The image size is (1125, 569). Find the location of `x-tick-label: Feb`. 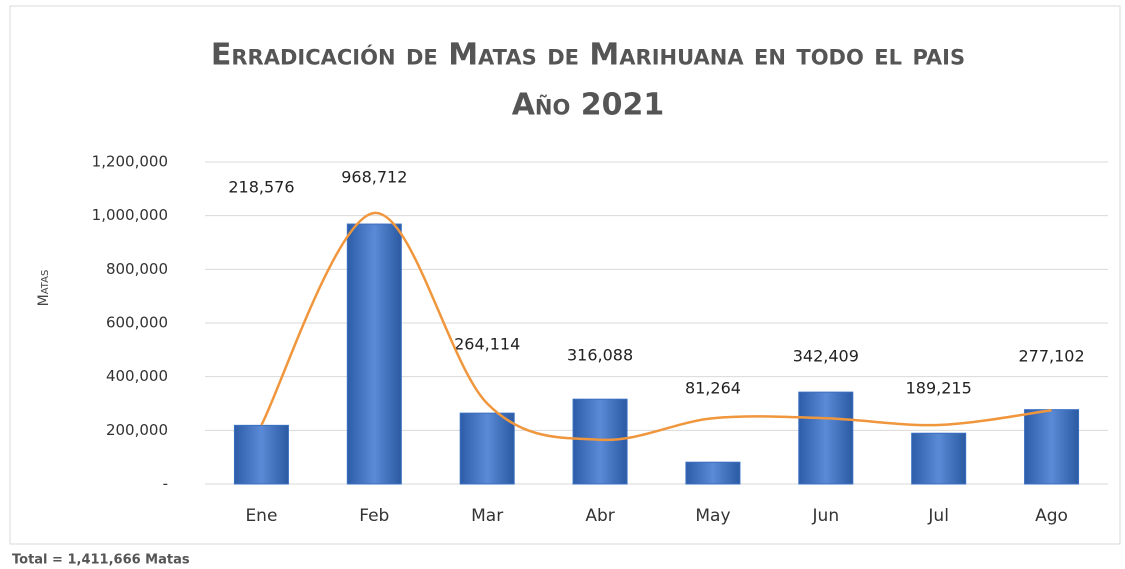

x-tick-label: Feb is located at coordinates (374, 516).